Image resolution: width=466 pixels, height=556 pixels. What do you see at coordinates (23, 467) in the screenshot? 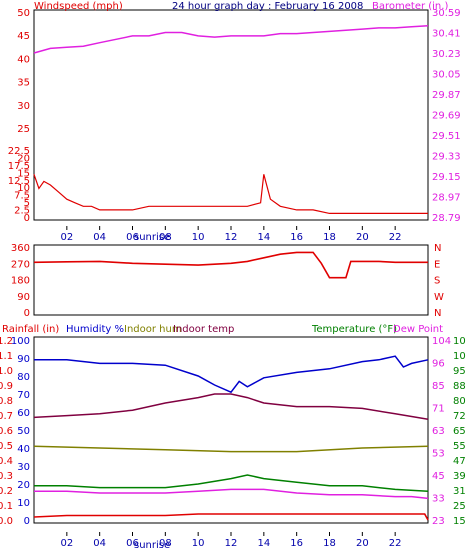
I see `hum-tick-3: 30` at bounding box center [23, 467].